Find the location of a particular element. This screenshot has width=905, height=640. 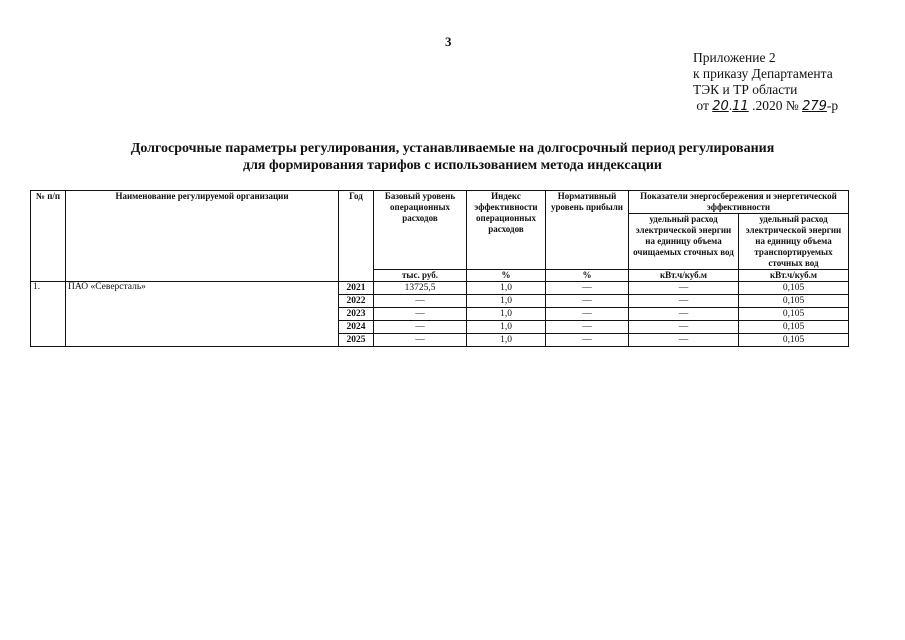

unit-index: % is located at coordinates (506, 275).